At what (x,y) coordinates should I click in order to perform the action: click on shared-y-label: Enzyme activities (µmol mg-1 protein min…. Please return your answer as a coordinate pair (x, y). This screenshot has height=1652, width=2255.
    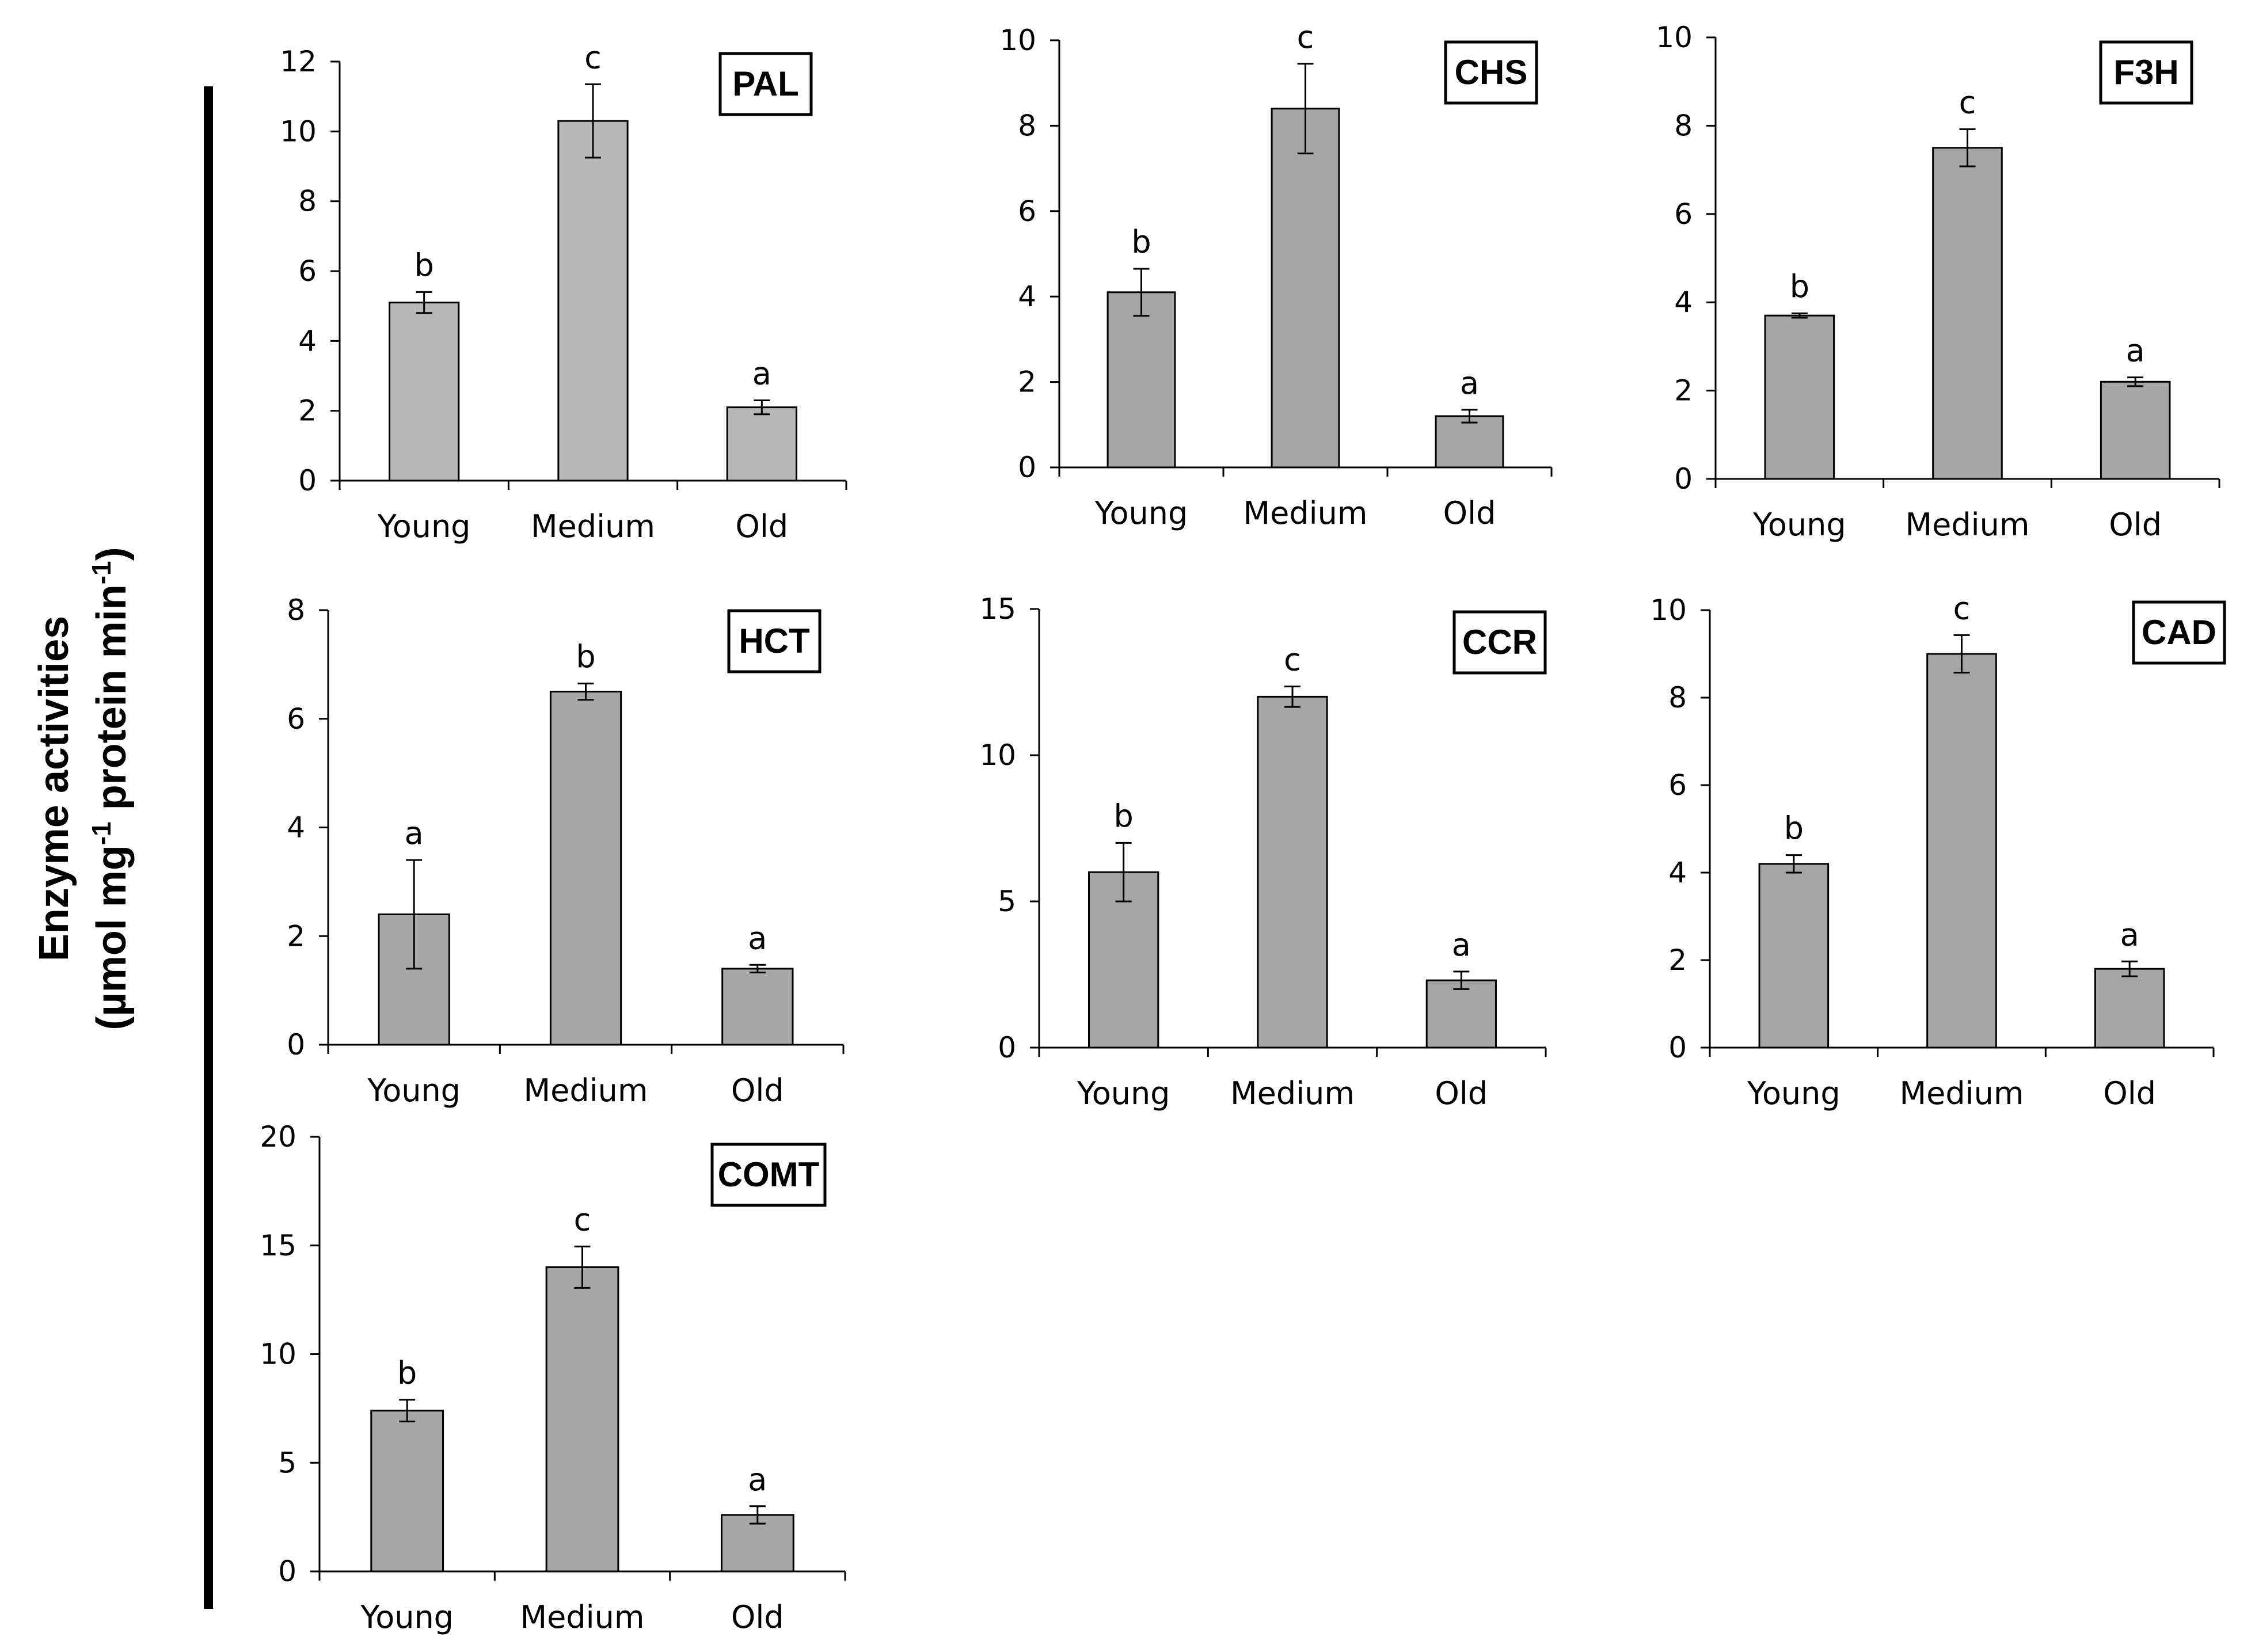
    Looking at the image, I should click on (122, 847).